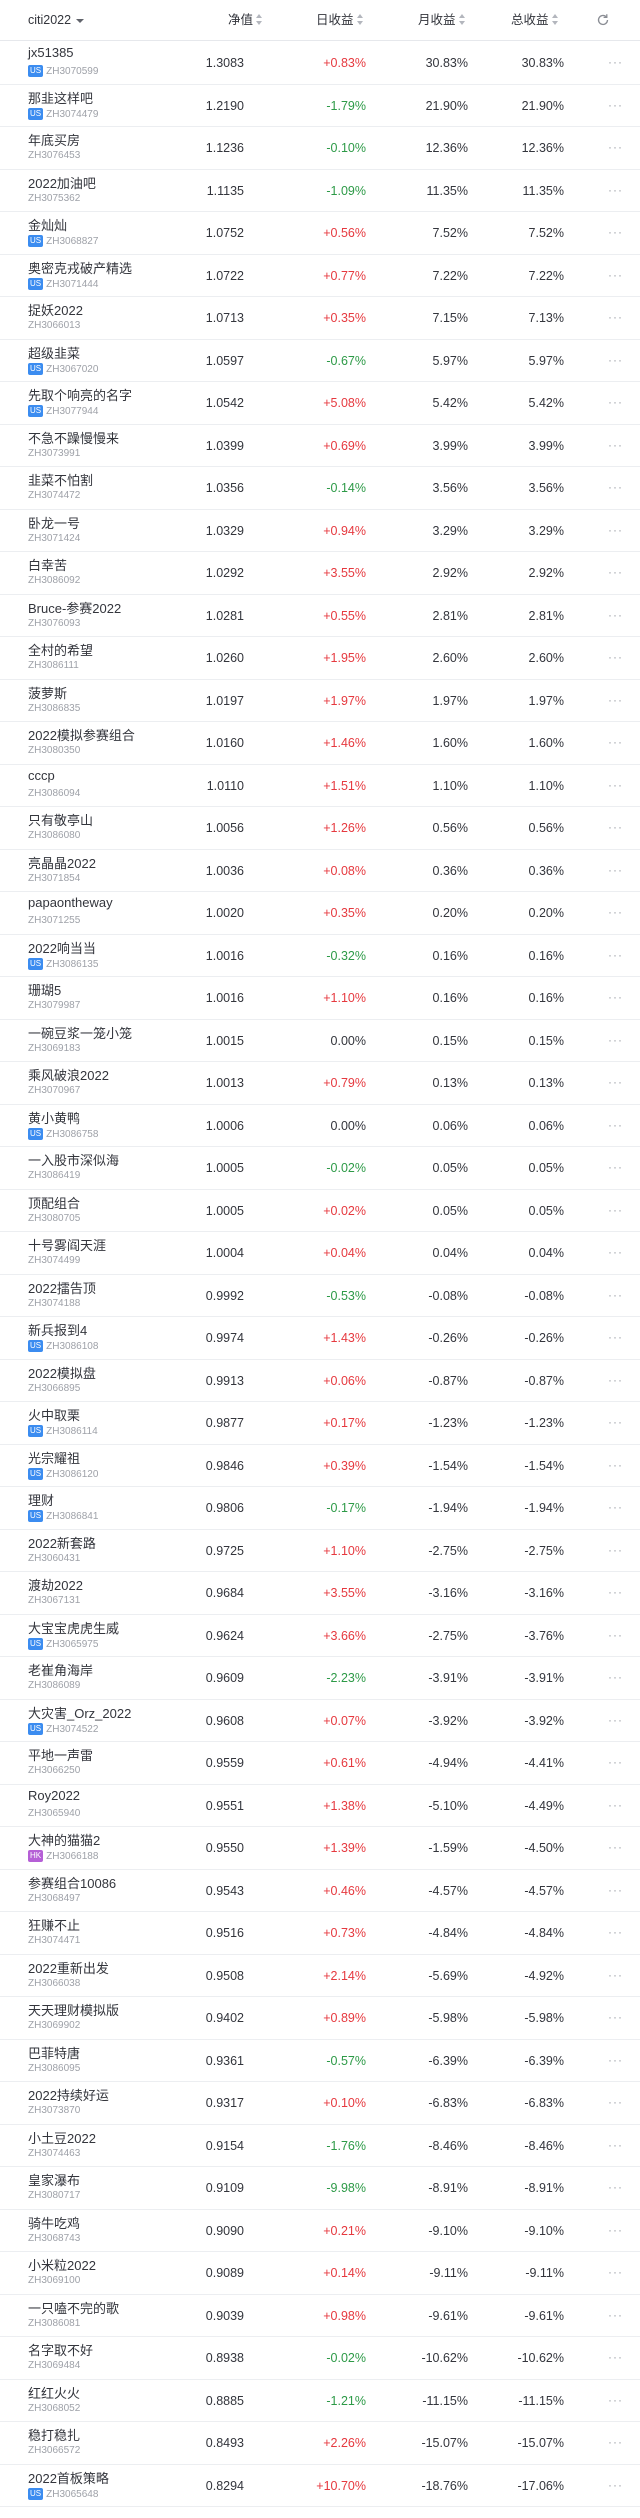 This screenshot has width=640, height=2518. I want to click on portfolio-name: 奥密克戎破产精选, so click(80, 268).